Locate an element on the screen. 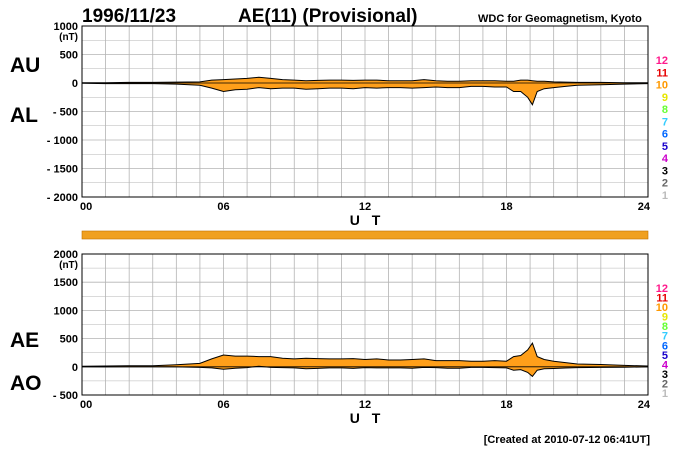  data-coverage-bar is located at coordinates (365, 235).